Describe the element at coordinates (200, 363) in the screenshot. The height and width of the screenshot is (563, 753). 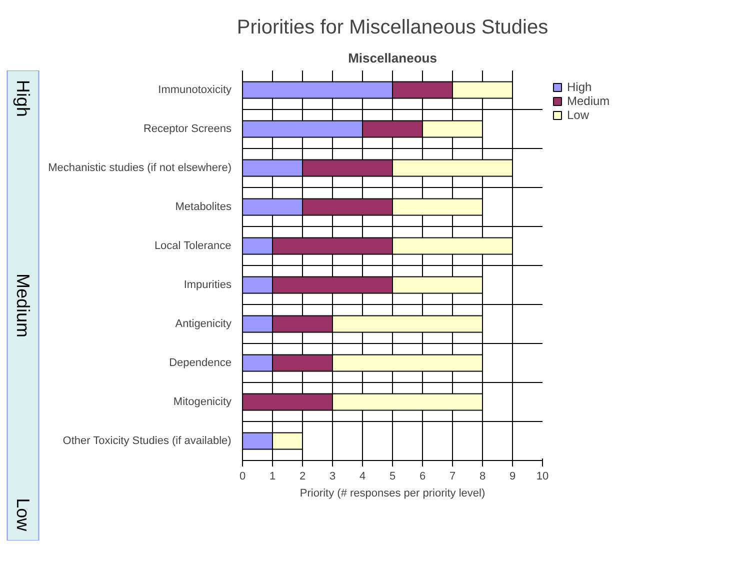
I see `y-tick-label: Dependence` at that location.